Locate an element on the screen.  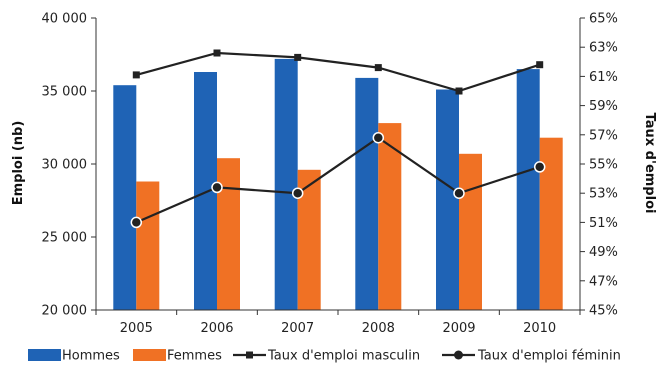
point-taux-feminin-2009 is located at coordinates (459, 193).